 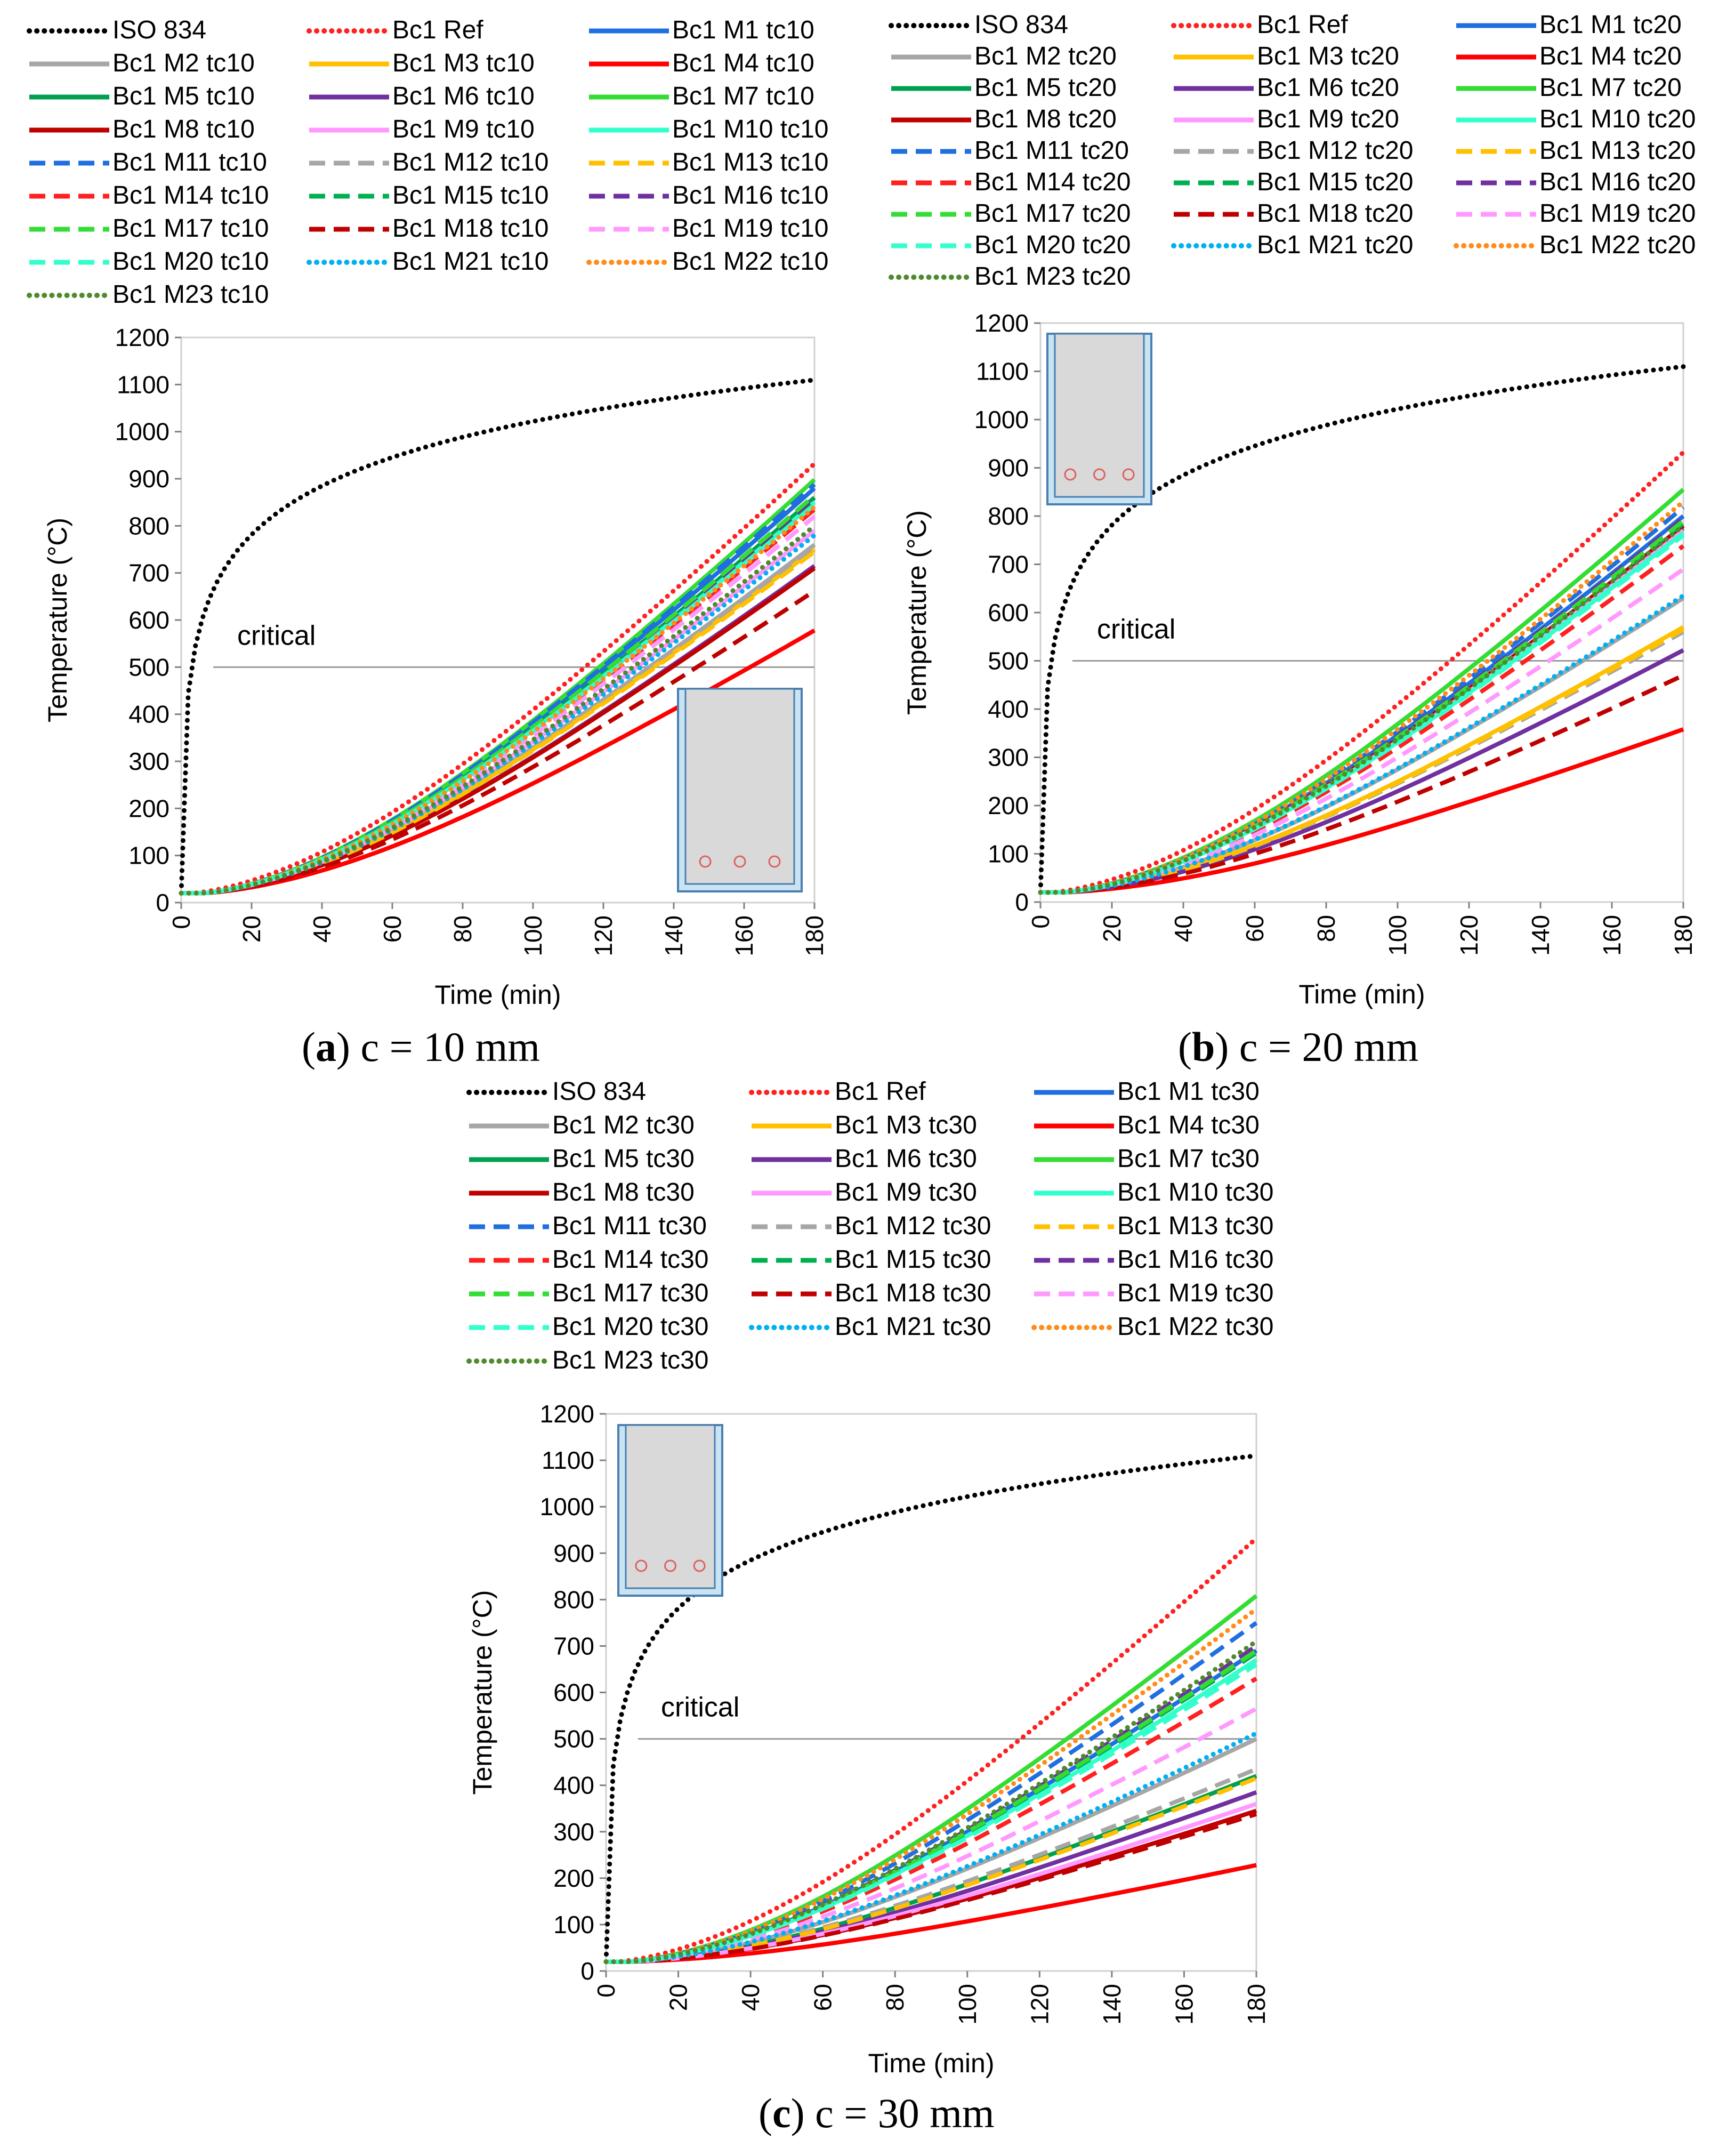 I want to click on panel-caption: (c) c = 30 mm, so click(x=876, y=2113).